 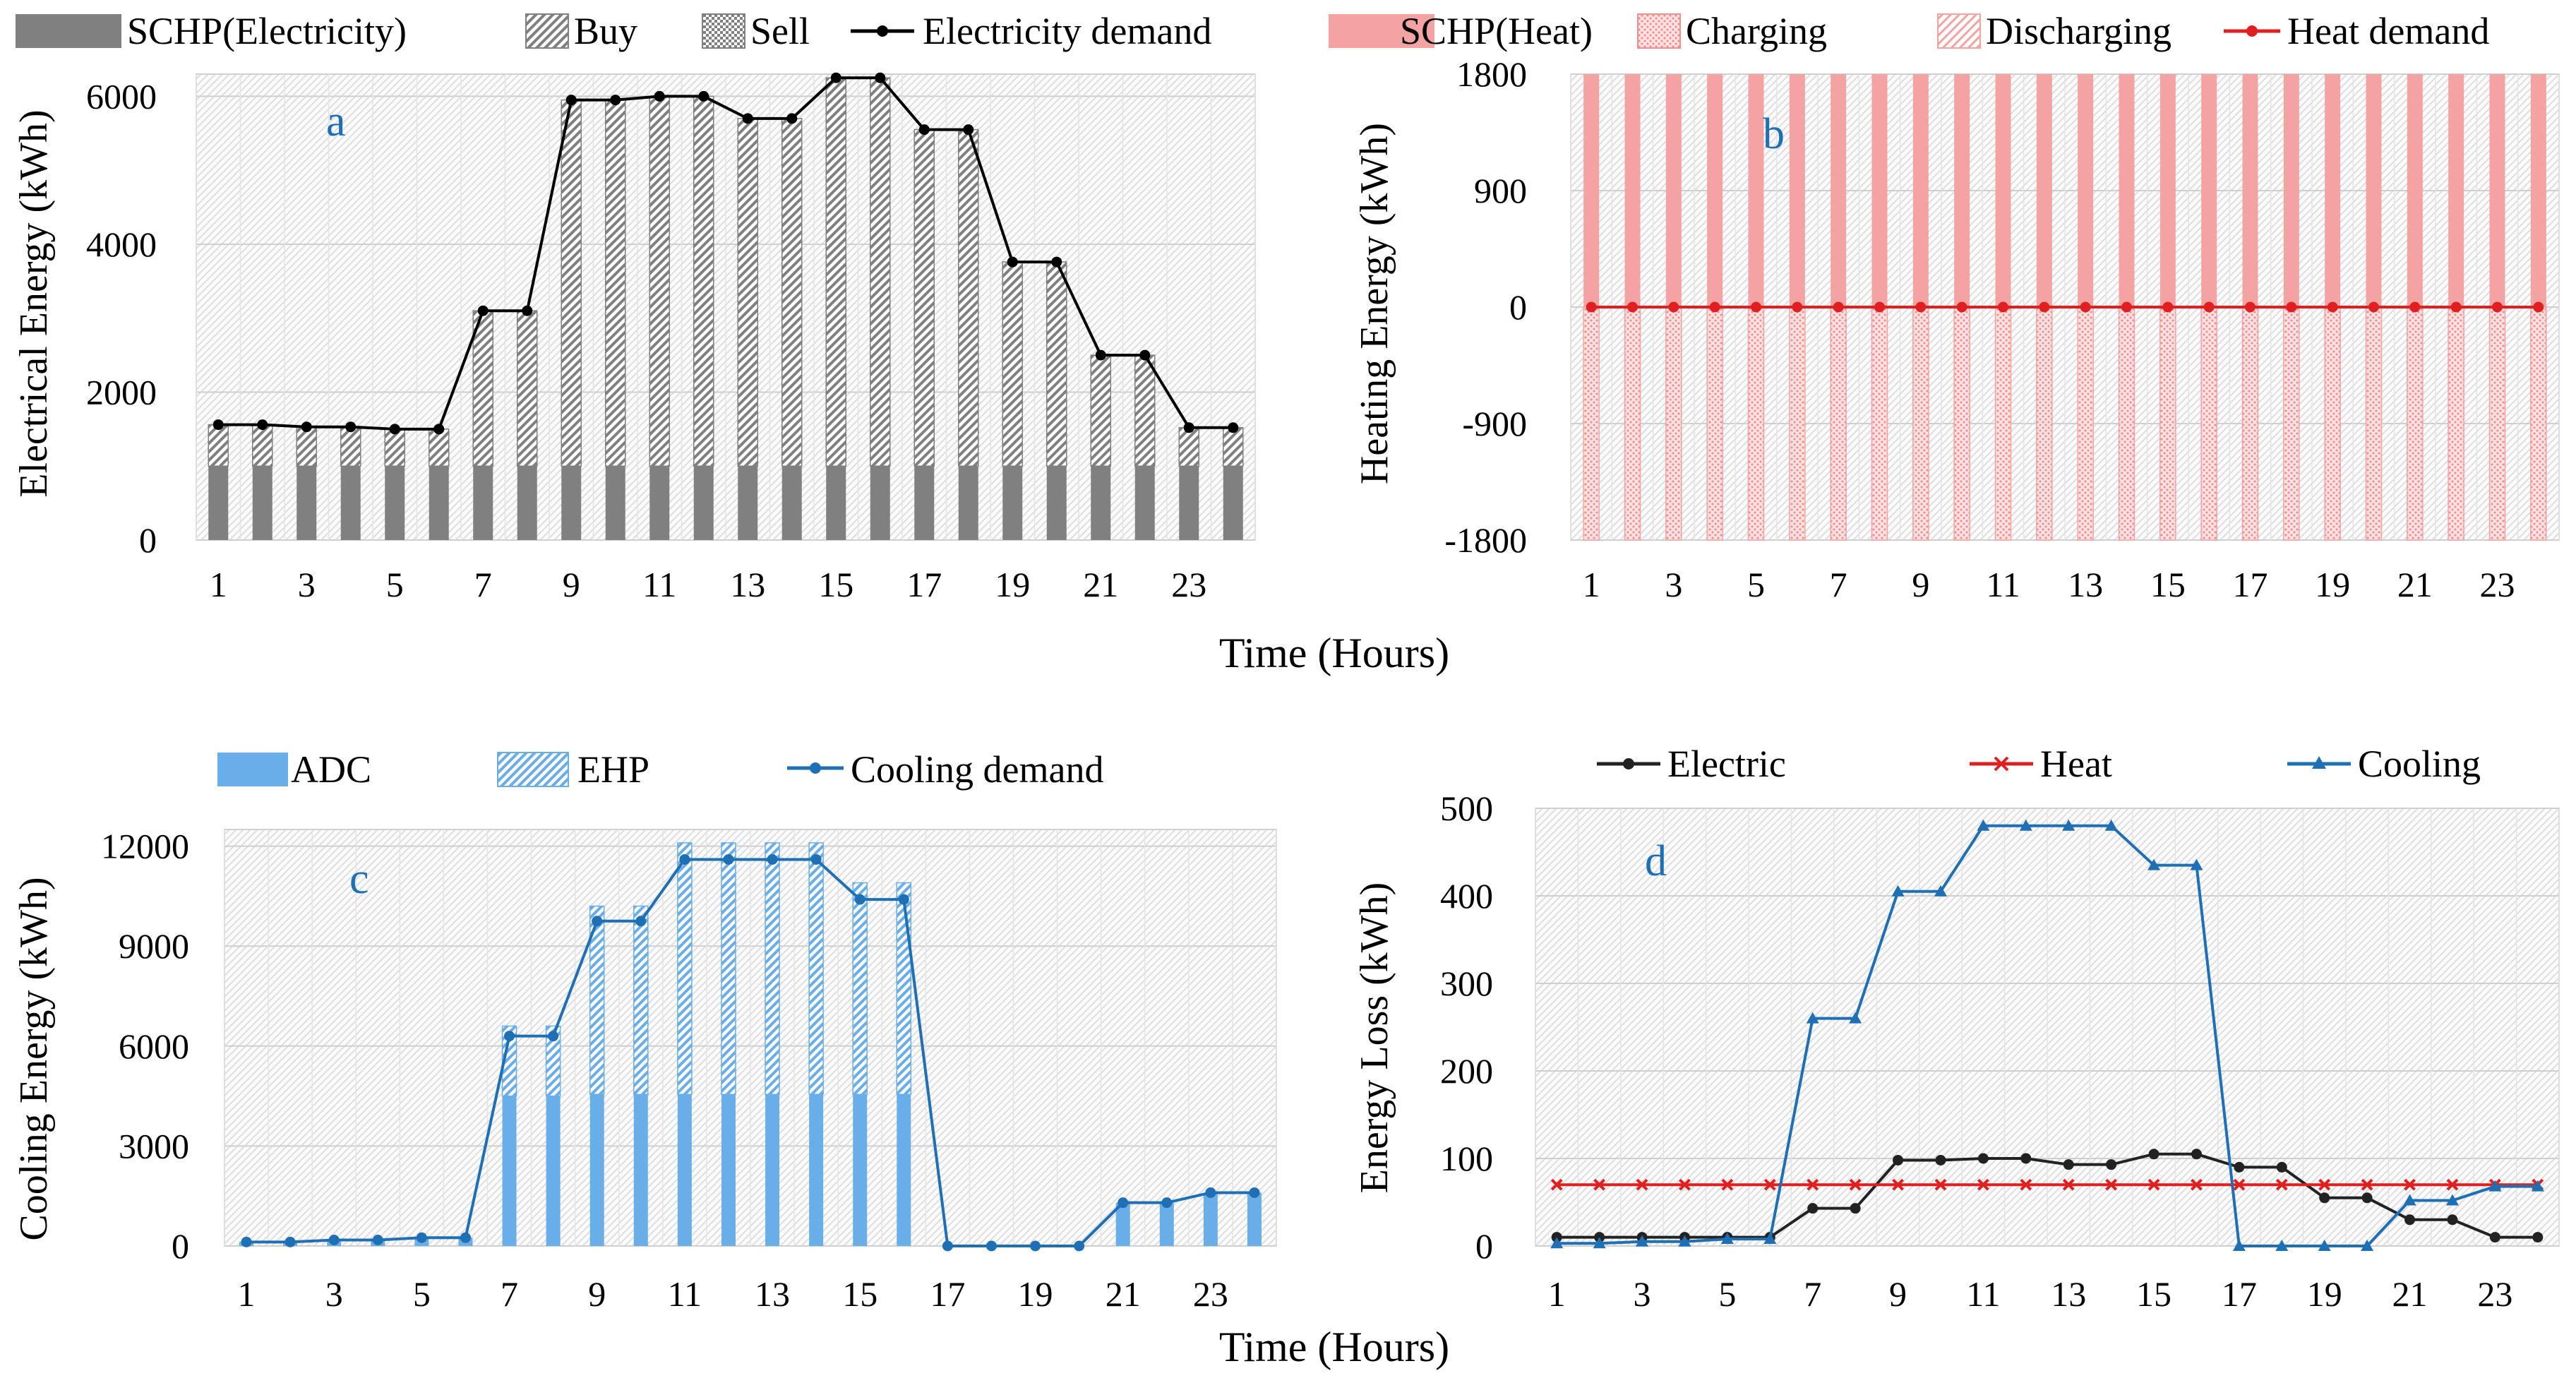 What do you see at coordinates (597, 1294) in the screenshot?
I see `x-tick-label-c-4: 9` at bounding box center [597, 1294].